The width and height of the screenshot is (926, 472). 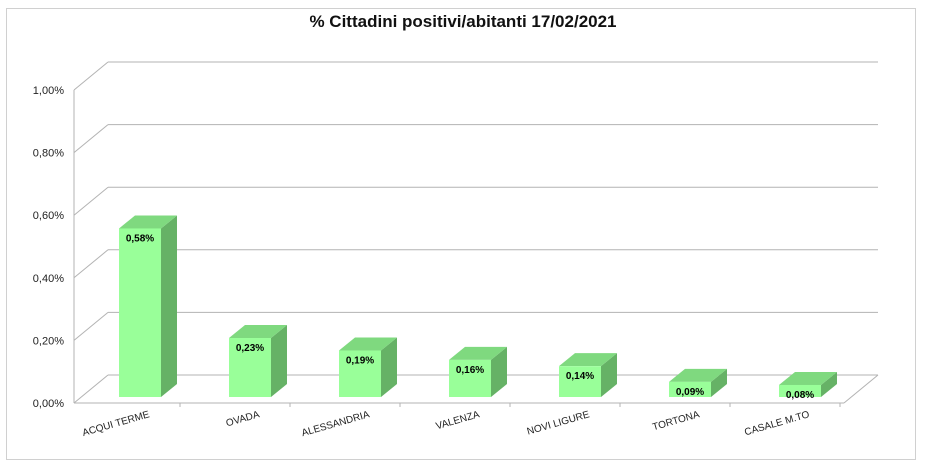 I want to click on x-category-label: OVADA, so click(x=243, y=419).